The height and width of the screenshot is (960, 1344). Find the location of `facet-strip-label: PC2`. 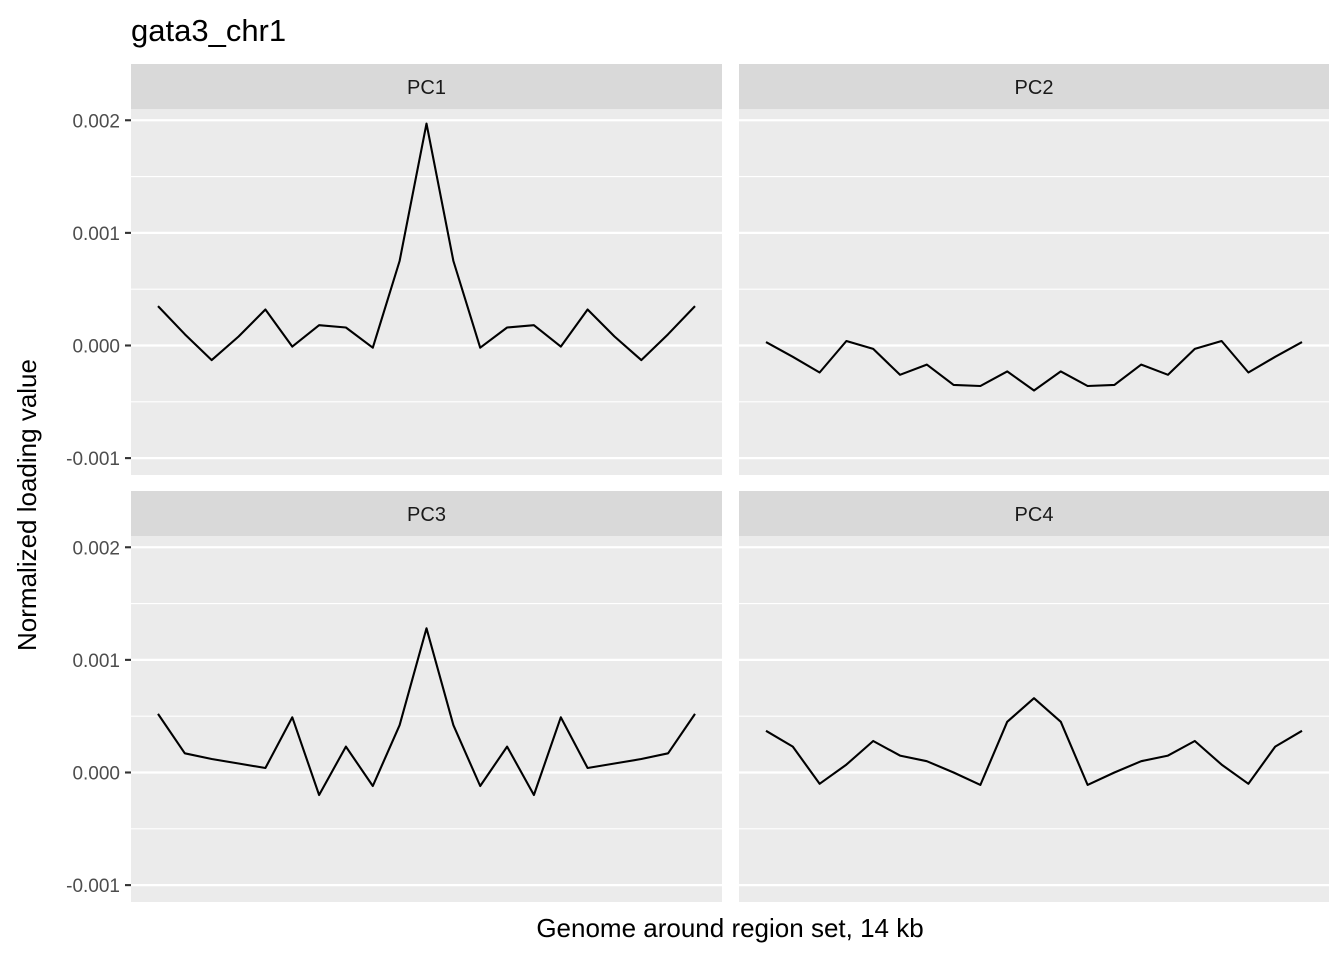

facet-strip-label: PC2 is located at coordinates (1034, 88).